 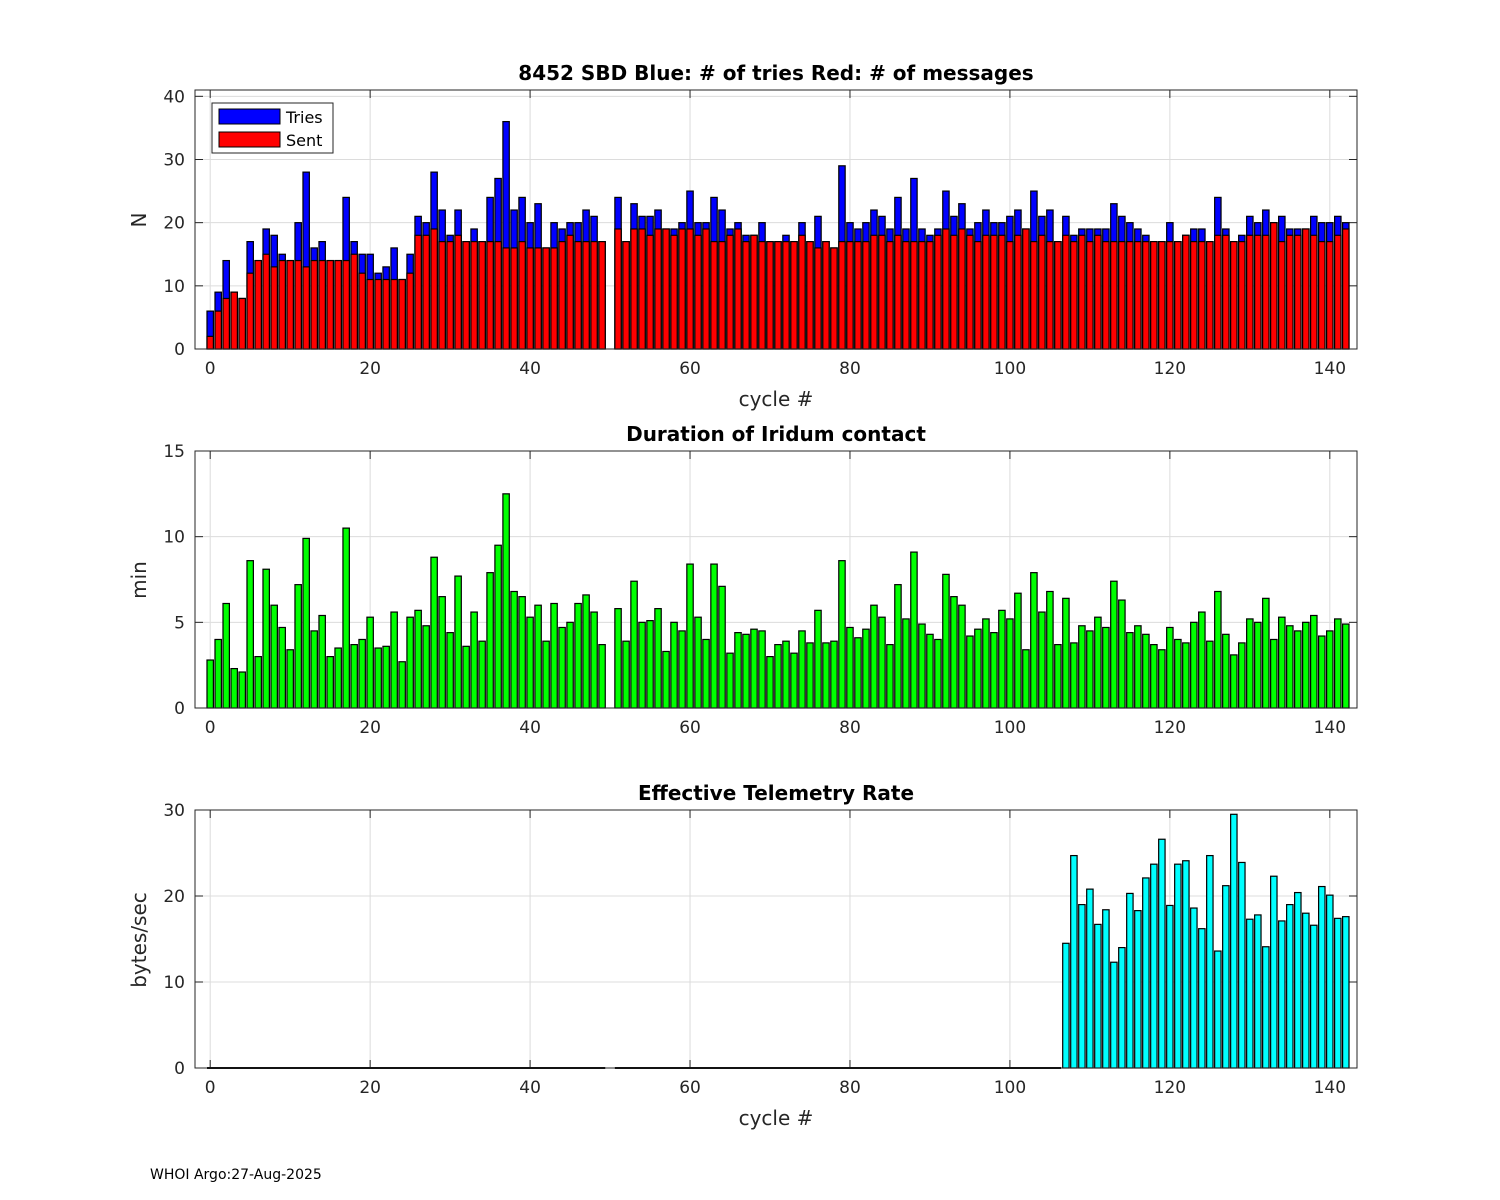 What do you see at coordinates (179, 350) in the screenshot?
I see `y-tick-label: 0` at bounding box center [179, 350].